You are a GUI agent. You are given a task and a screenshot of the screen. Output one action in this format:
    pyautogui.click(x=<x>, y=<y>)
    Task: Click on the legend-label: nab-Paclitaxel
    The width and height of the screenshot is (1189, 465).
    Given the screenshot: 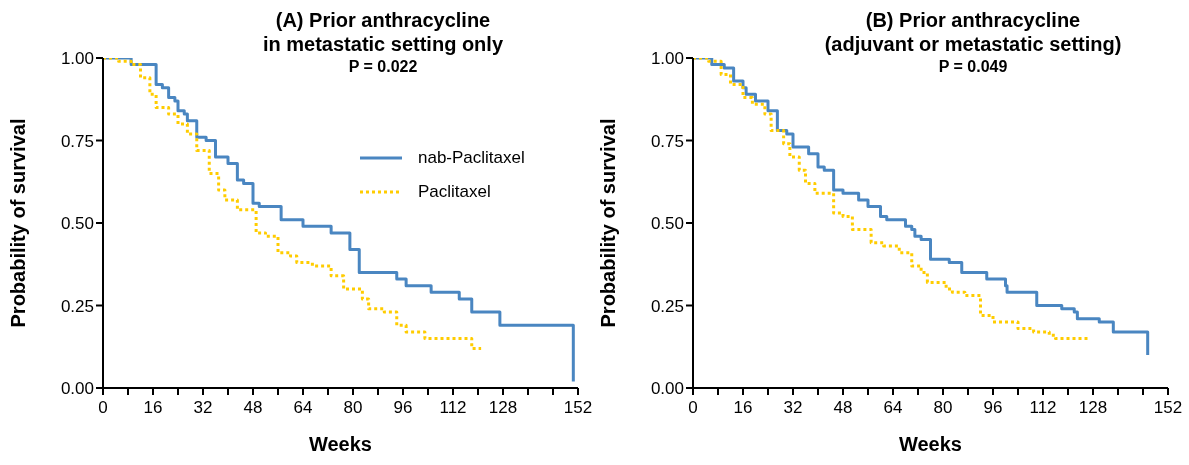 What is the action you would take?
    pyautogui.click(x=471, y=158)
    